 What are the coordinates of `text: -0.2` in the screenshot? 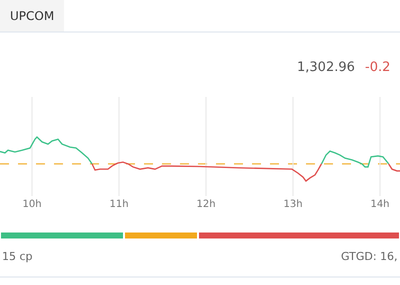 It's located at (377, 67).